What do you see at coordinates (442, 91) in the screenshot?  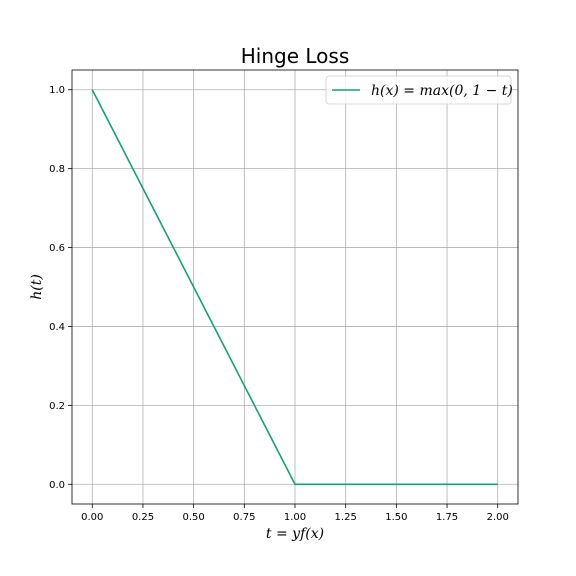 I see `legend-label: h(x) = max(0, 1 − t)` at bounding box center [442, 91].